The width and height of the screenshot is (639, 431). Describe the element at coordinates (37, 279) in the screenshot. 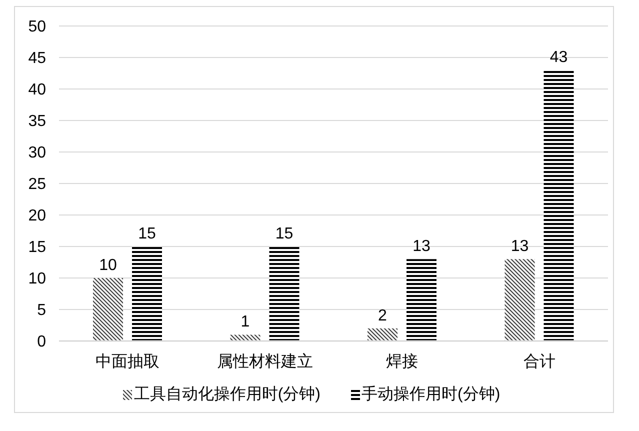

I see `y-tick-label: 10` at that location.